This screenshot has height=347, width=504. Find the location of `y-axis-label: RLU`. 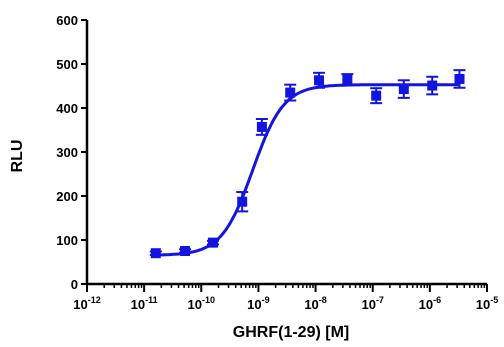

y-axis-label: RLU is located at coordinates (17, 156).